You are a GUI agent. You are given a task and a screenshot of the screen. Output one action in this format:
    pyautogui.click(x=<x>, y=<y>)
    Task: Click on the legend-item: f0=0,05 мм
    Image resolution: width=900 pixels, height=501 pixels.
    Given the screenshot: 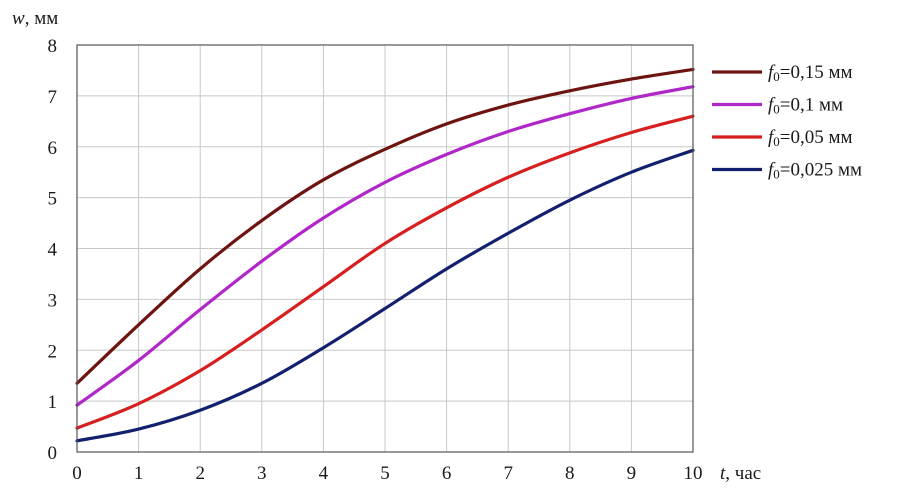 What is the action you would take?
    pyautogui.click(x=782, y=138)
    